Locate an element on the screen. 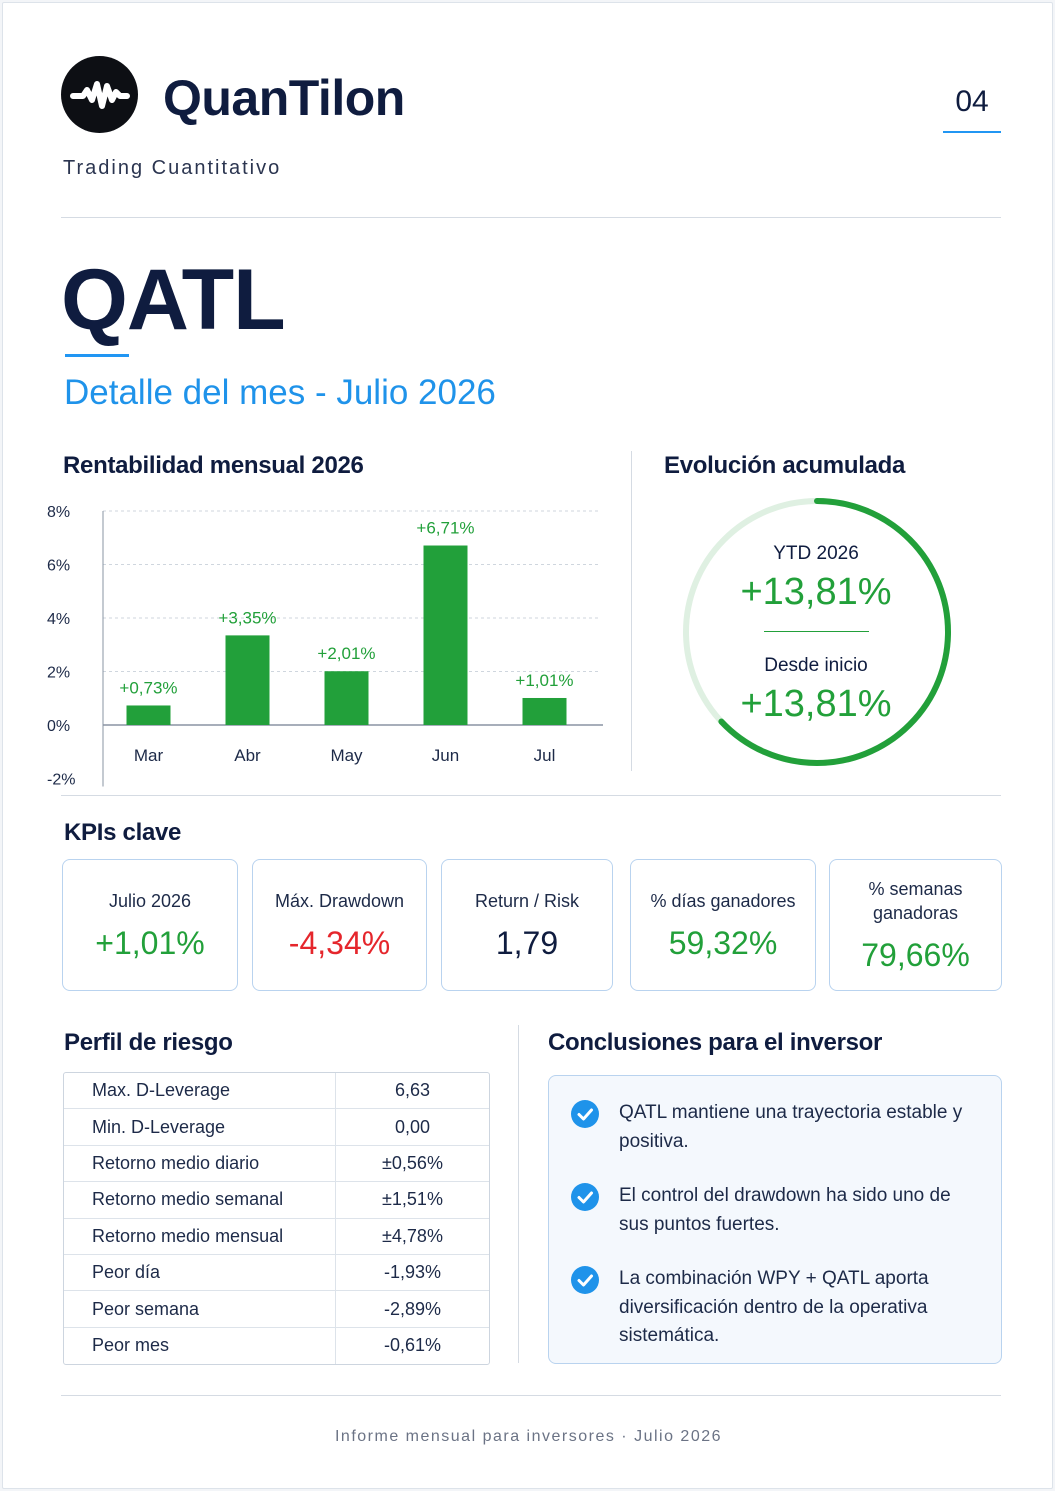  cumulative-ring-chart is located at coordinates (817, 632).